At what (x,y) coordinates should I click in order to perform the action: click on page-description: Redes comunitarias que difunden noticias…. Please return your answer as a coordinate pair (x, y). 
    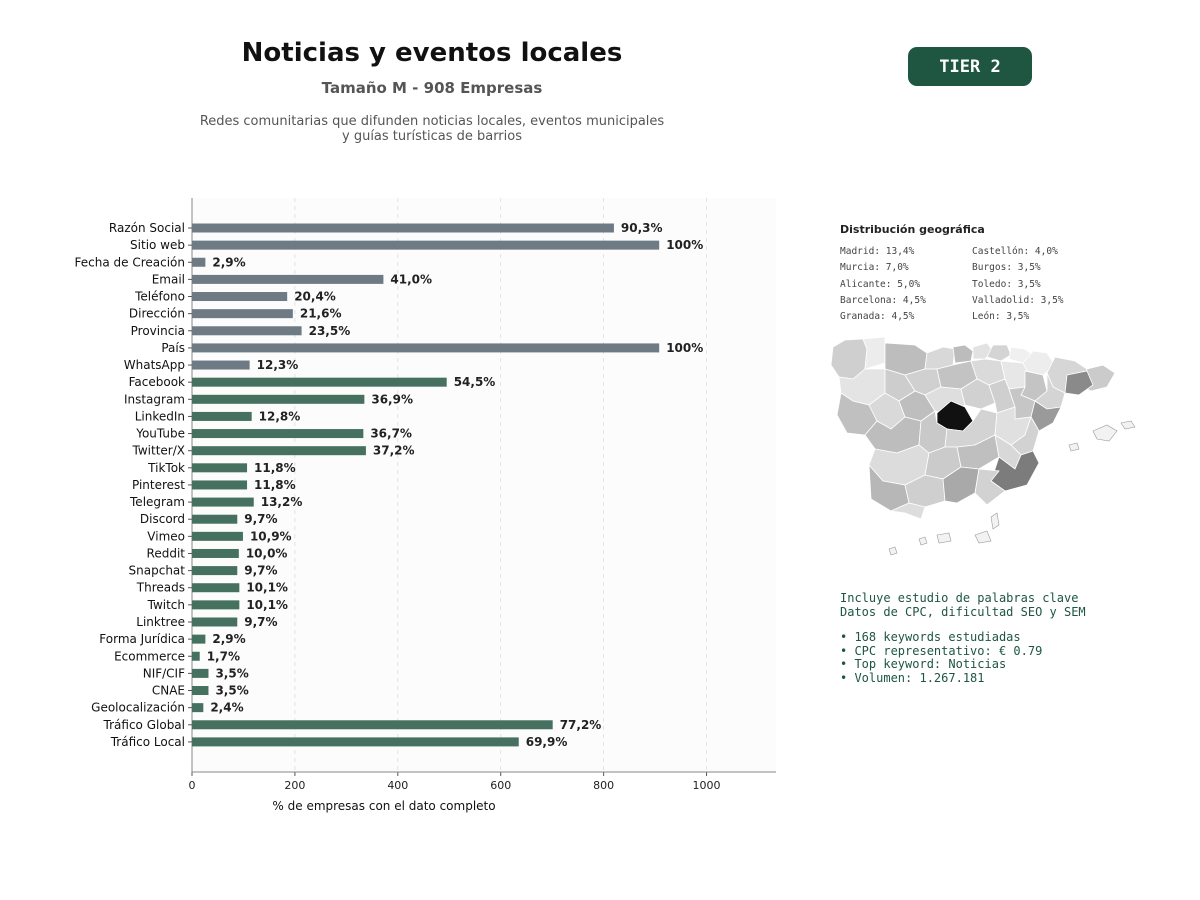
    Looking at the image, I should click on (432, 129).